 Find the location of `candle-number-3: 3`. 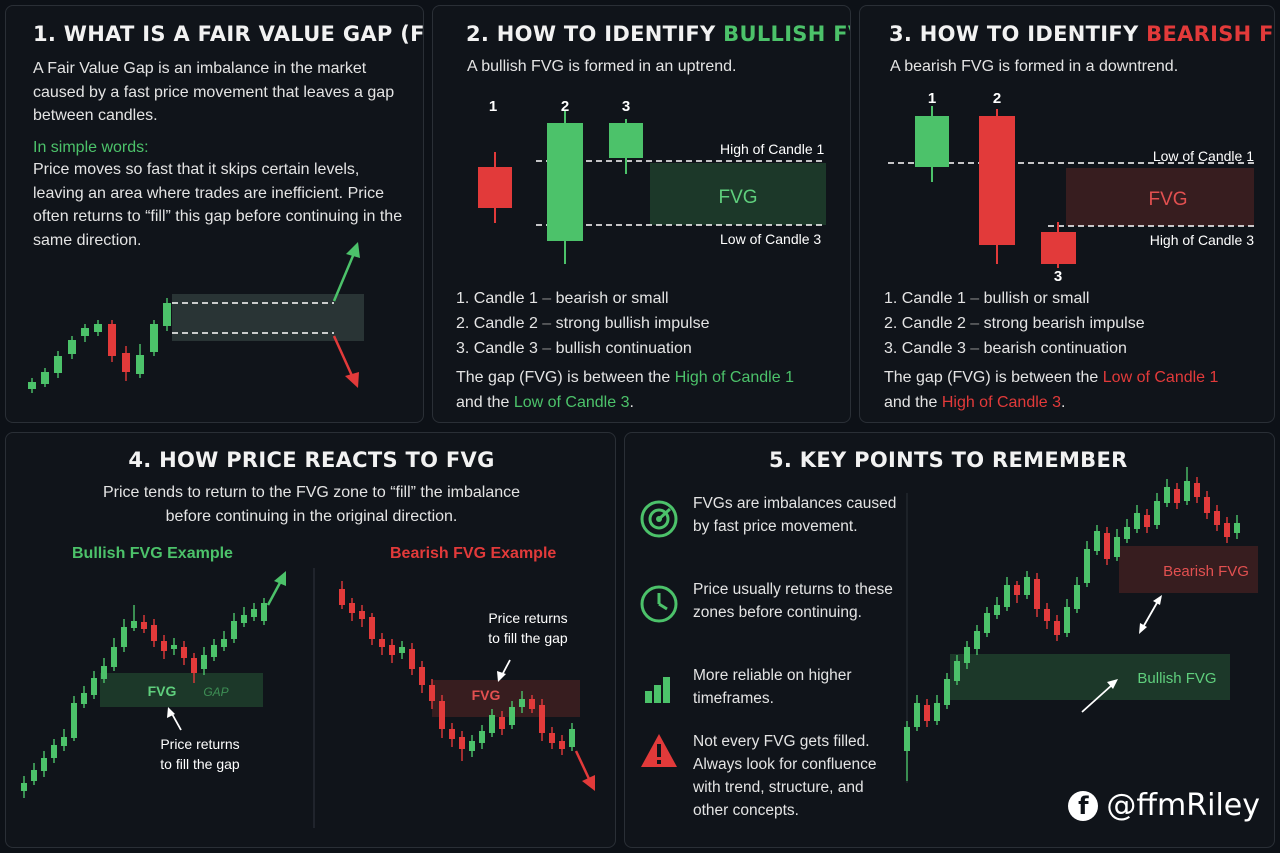

candle-number-3: 3 is located at coordinates (626, 106).